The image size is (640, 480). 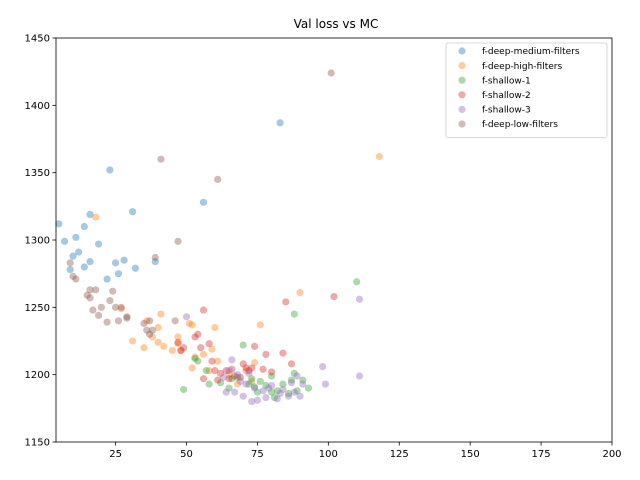 What do you see at coordinates (37, 443) in the screenshot?
I see `y-tick-label: 1150` at bounding box center [37, 443].